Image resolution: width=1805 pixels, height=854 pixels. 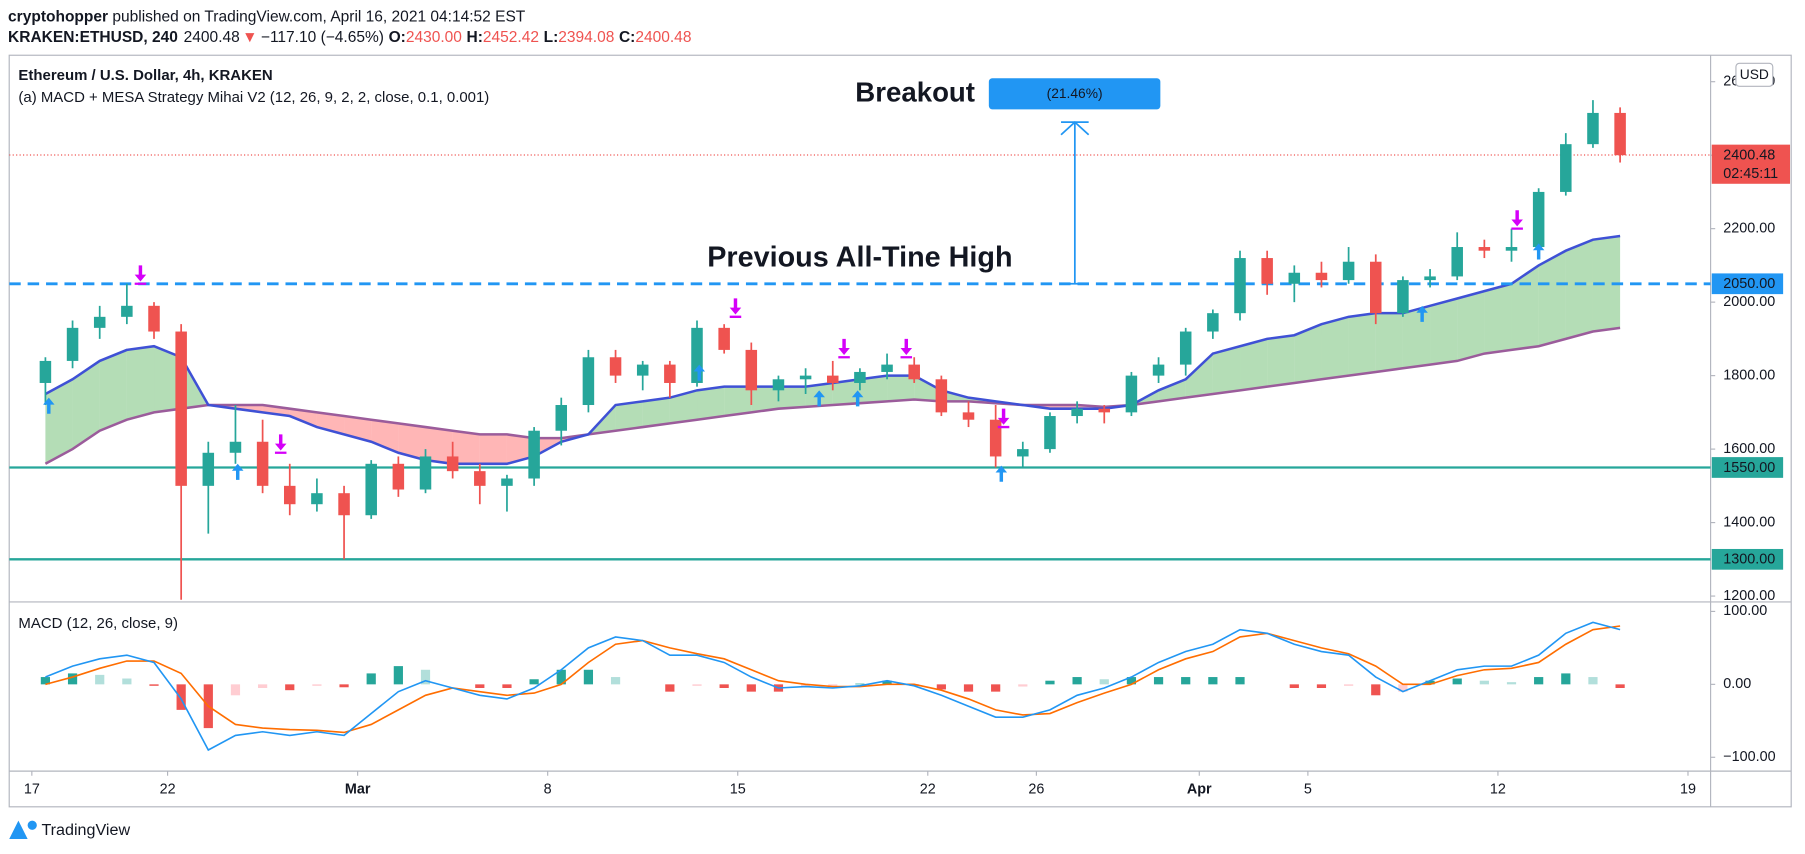 I want to click on high: 2452.42, so click(x=511, y=37).